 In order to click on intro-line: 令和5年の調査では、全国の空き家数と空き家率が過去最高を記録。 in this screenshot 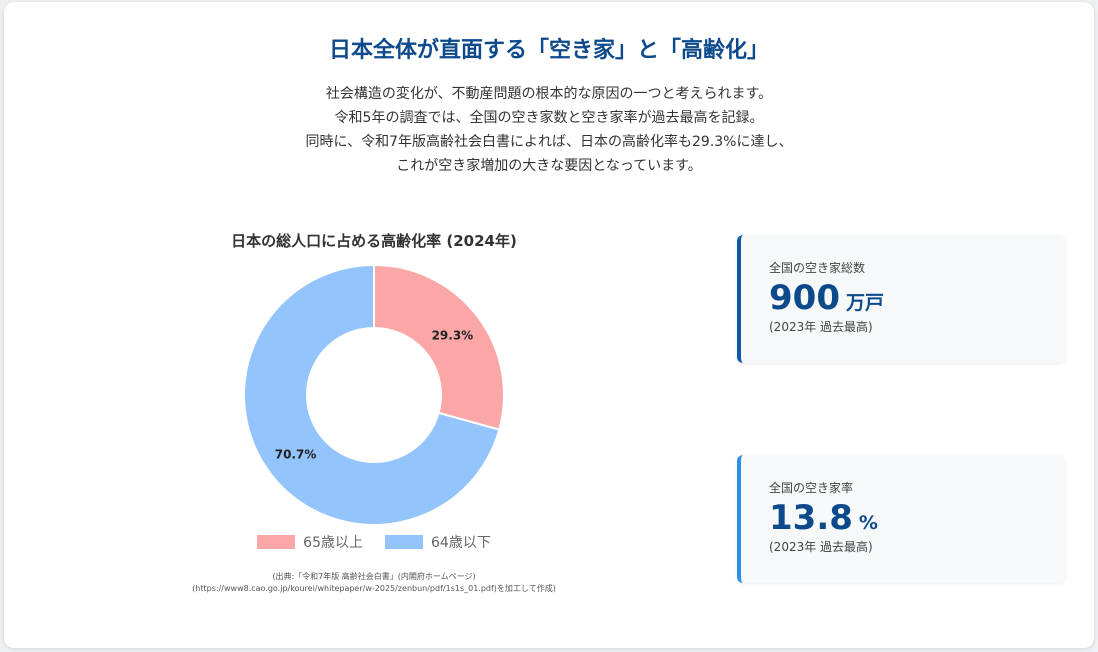, I will do `click(549, 118)`.